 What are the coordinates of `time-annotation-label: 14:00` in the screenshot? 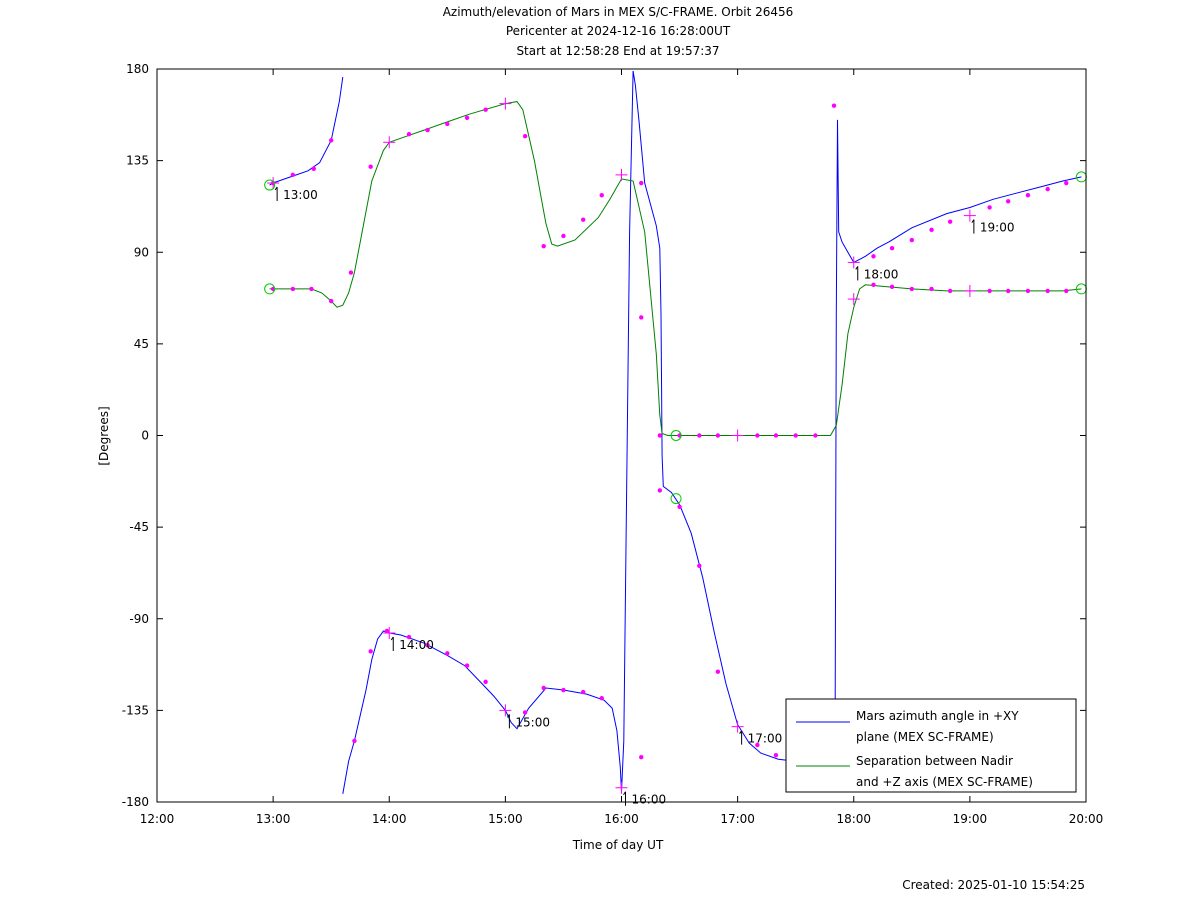 It's located at (416, 645).